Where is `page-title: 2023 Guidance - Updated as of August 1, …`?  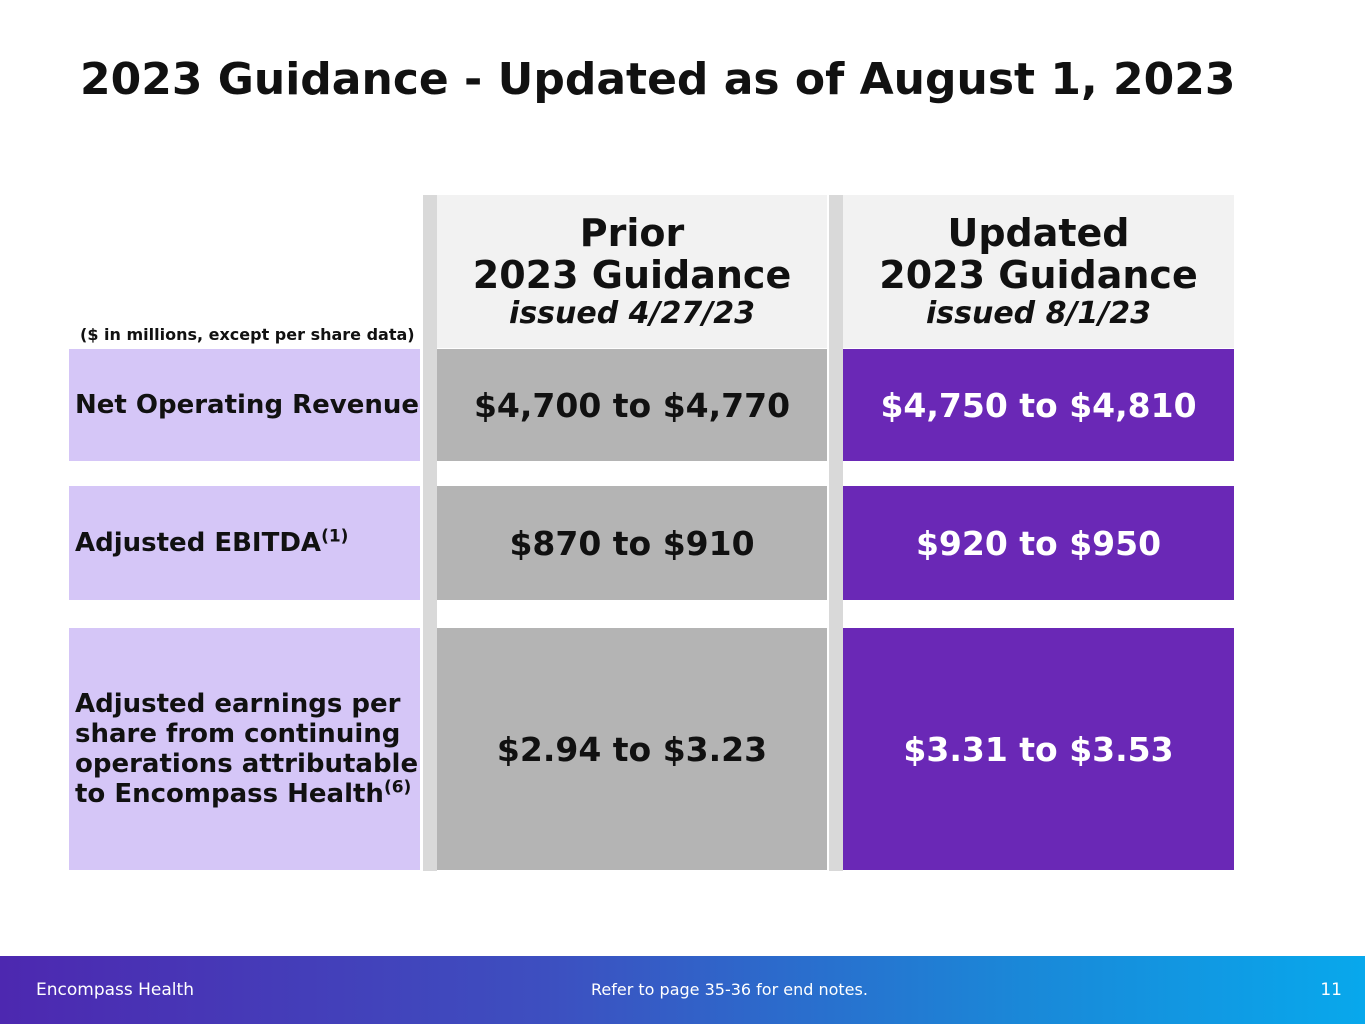
page-title: 2023 Guidance - Updated as of August 1, … is located at coordinates (658, 79).